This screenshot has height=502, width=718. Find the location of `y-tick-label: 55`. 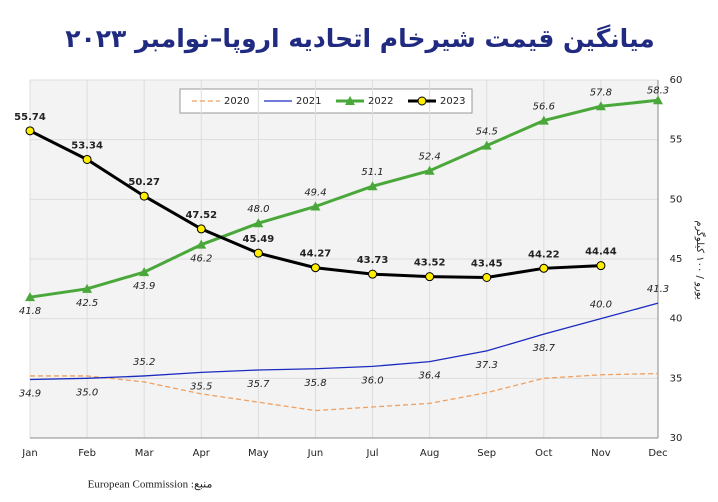

y-tick-label: 55 is located at coordinates (676, 140).